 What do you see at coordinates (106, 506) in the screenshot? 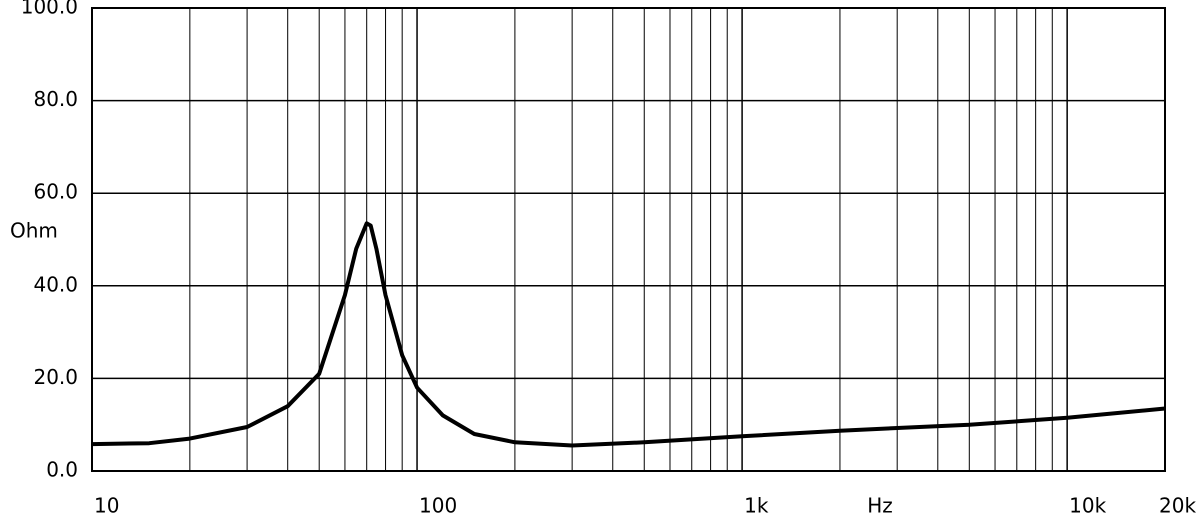
I see `x-tick-label: 10` at bounding box center [106, 506].